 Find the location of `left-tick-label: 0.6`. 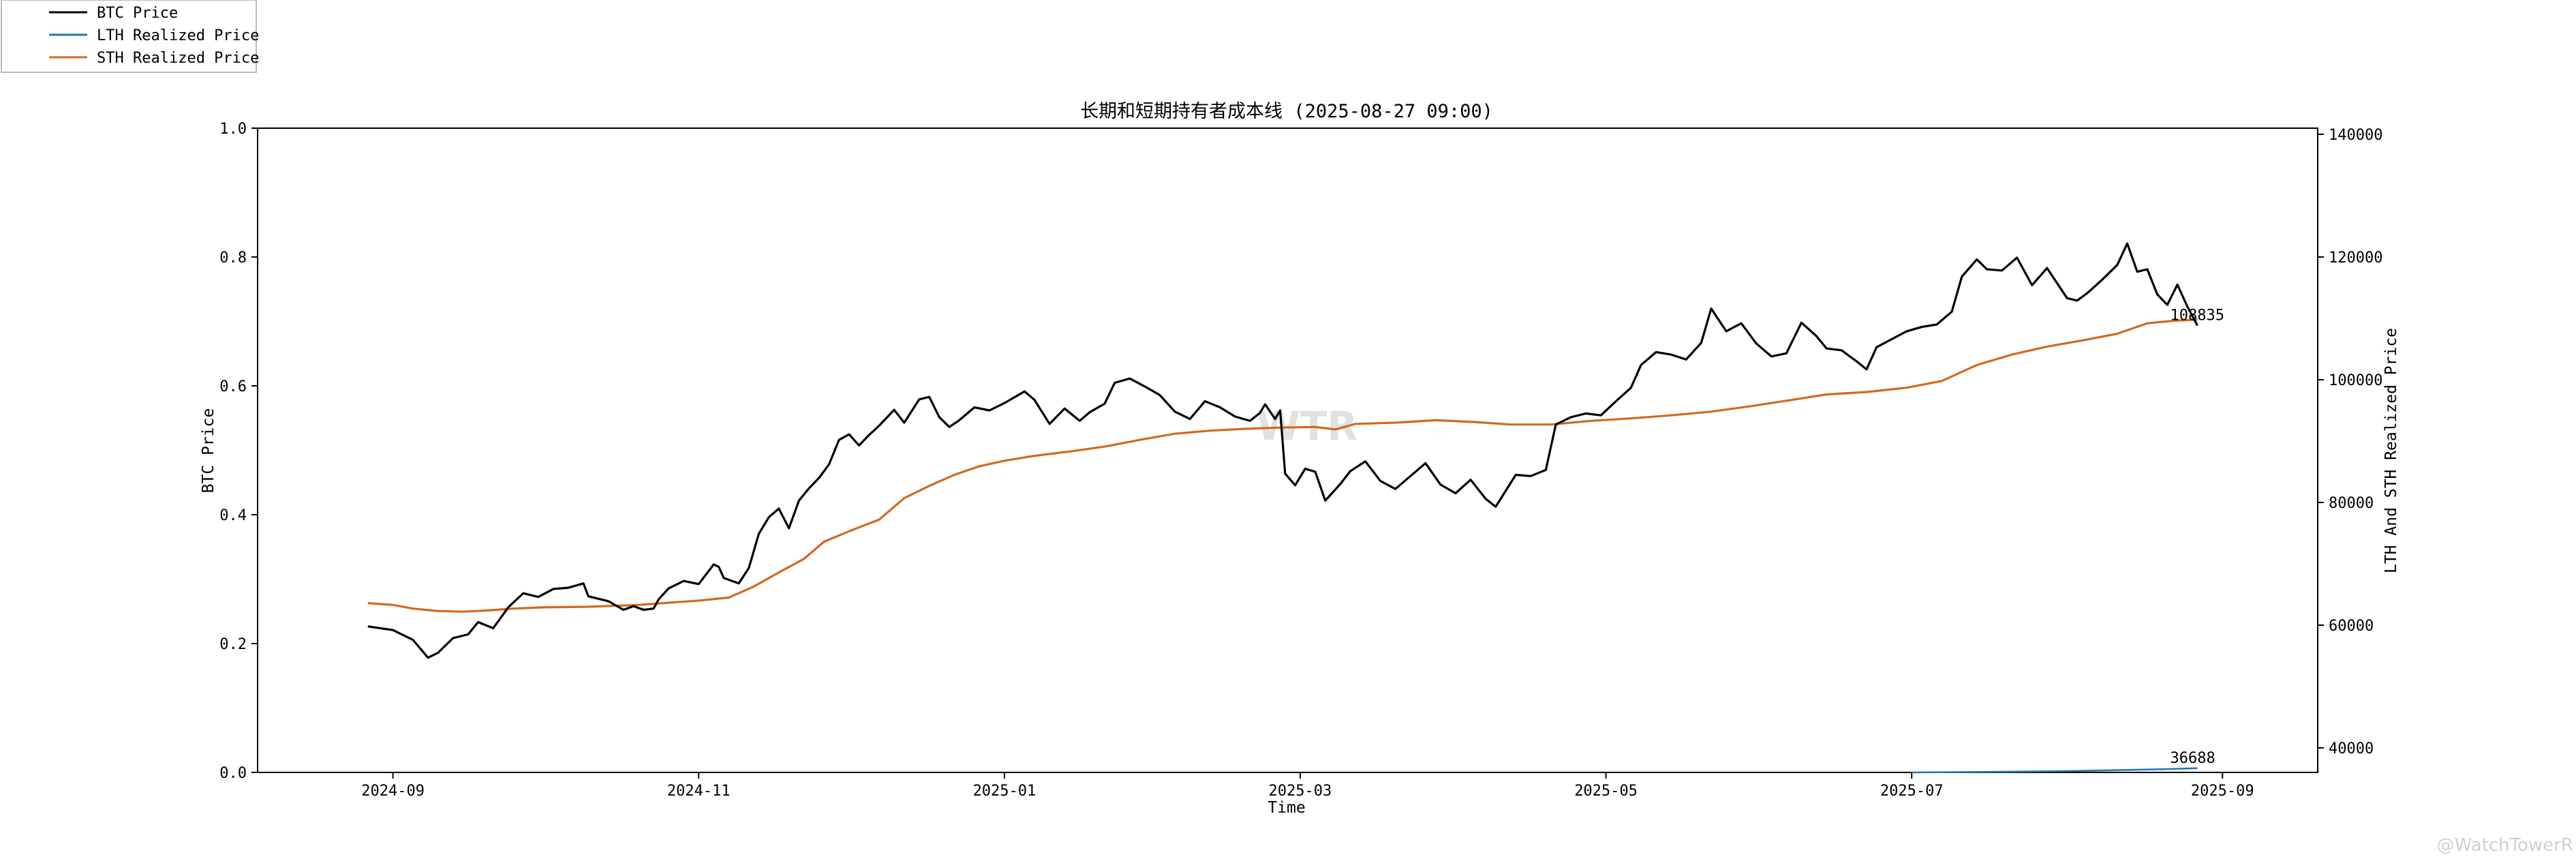

left-tick-label: 0.6 is located at coordinates (233, 387).